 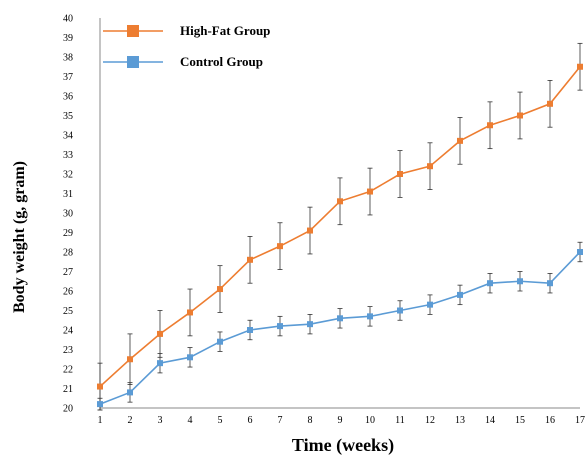 I want to click on y-tick-label: 30, so click(x=68, y=214).